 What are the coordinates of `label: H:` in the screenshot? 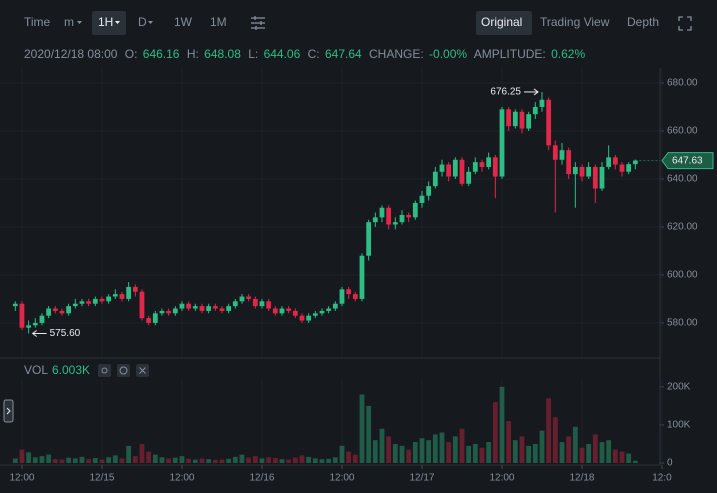 It's located at (193, 54).